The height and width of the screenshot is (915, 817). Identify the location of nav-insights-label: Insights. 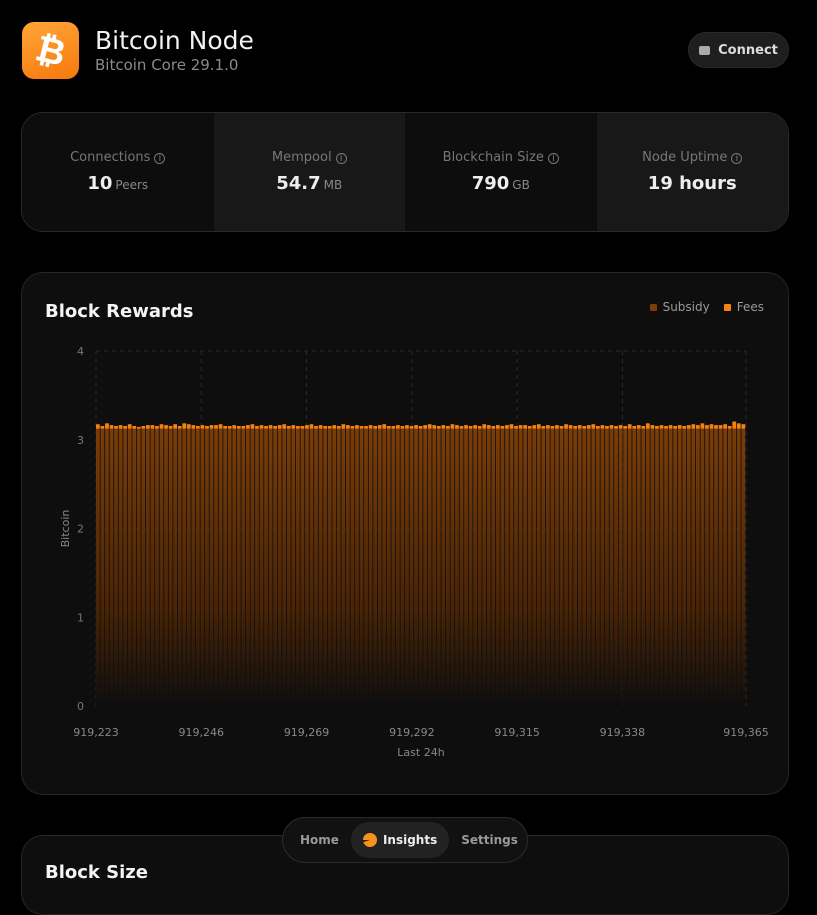
(410, 840).